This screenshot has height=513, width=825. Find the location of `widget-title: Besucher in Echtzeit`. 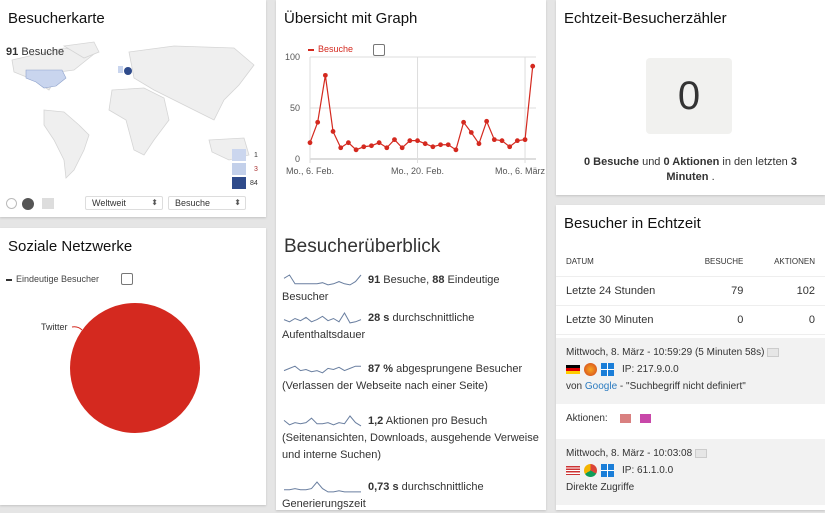

widget-title: Besucher in Echtzeit is located at coordinates (632, 223).